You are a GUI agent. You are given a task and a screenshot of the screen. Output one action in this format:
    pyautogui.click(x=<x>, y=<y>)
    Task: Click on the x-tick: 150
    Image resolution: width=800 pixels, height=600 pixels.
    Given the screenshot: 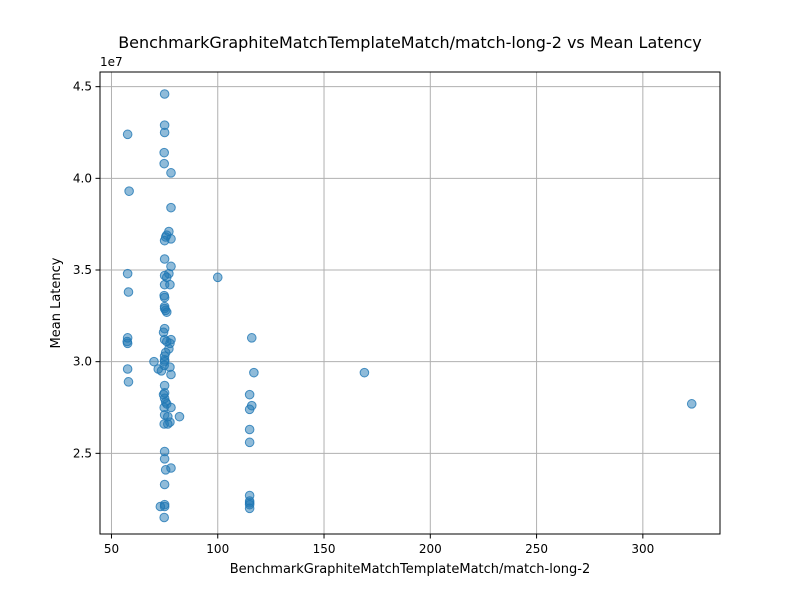 What is the action you would take?
    pyautogui.click(x=324, y=545)
    